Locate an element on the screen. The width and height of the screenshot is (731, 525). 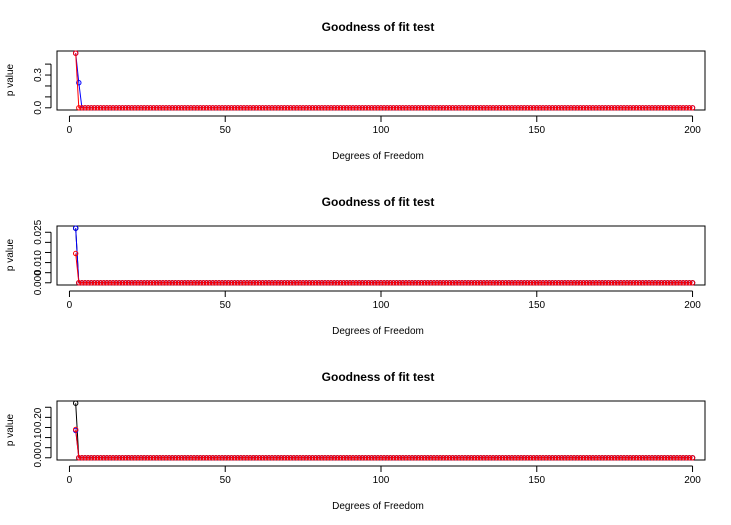
y-tick-label: 0.00 is located at coordinates (38, 458).